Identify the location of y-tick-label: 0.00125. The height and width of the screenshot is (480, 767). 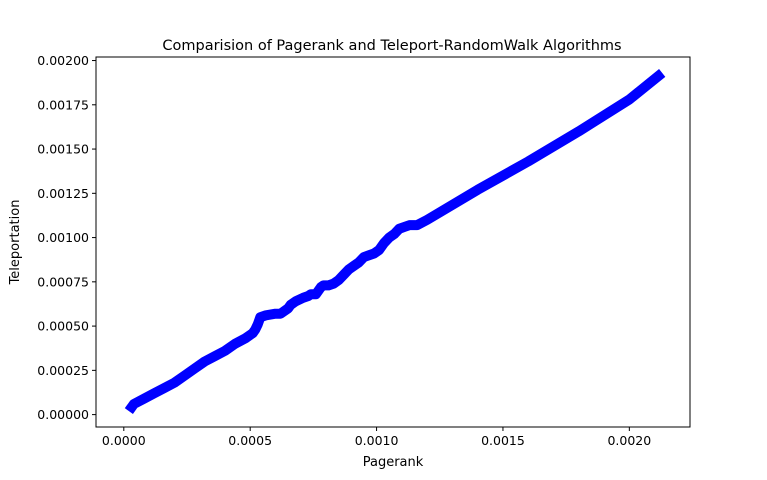
(63, 193).